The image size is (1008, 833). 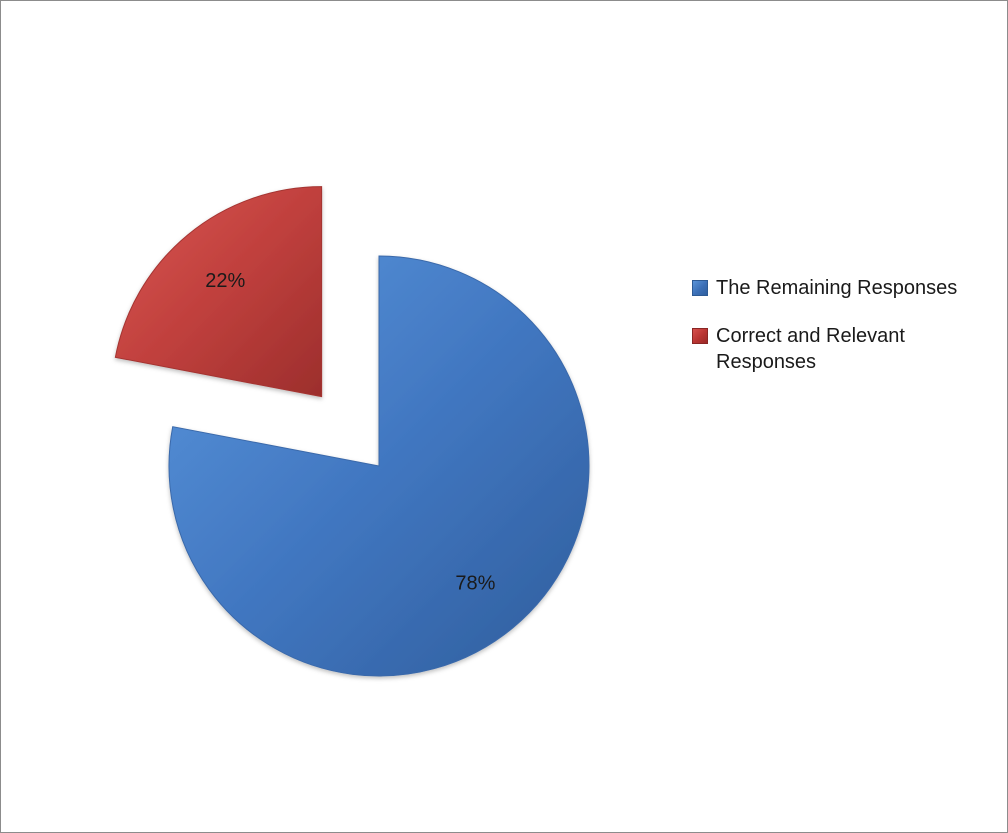 I want to click on legend-item: The Remaining Responses, so click(x=842, y=288).